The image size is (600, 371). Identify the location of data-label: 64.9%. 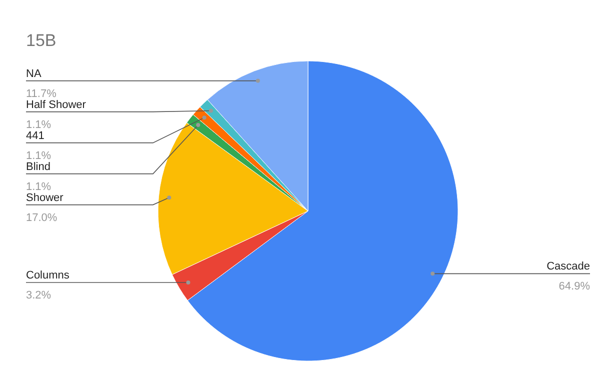
(574, 286).